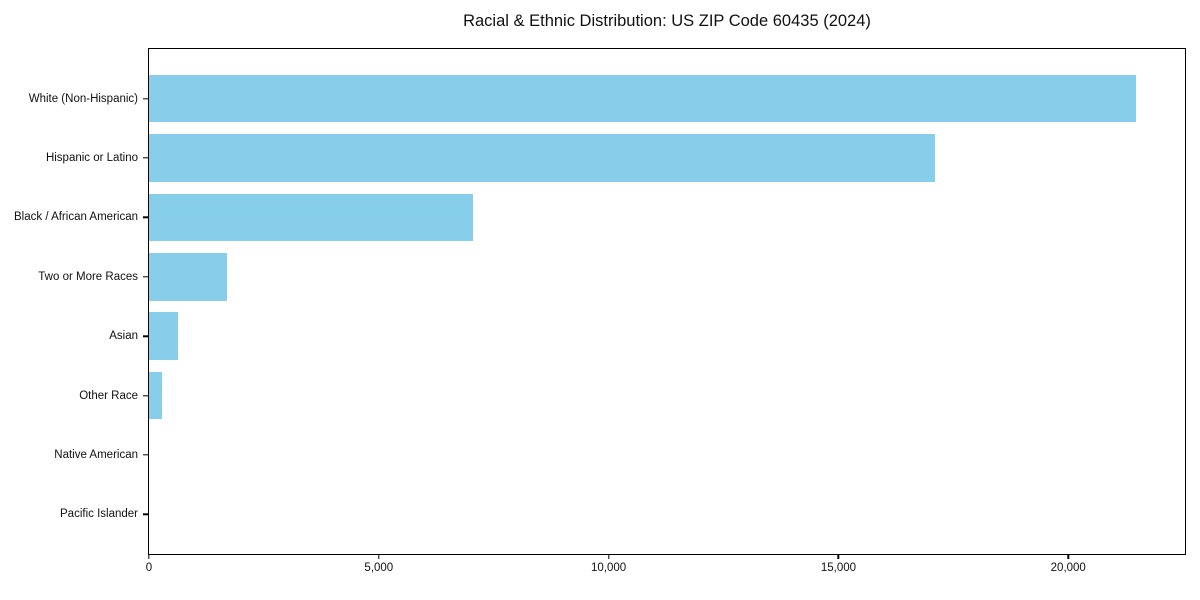 The width and height of the screenshot is (1200, 600). I want to click on bar-row: Asian, so click(647, 336).